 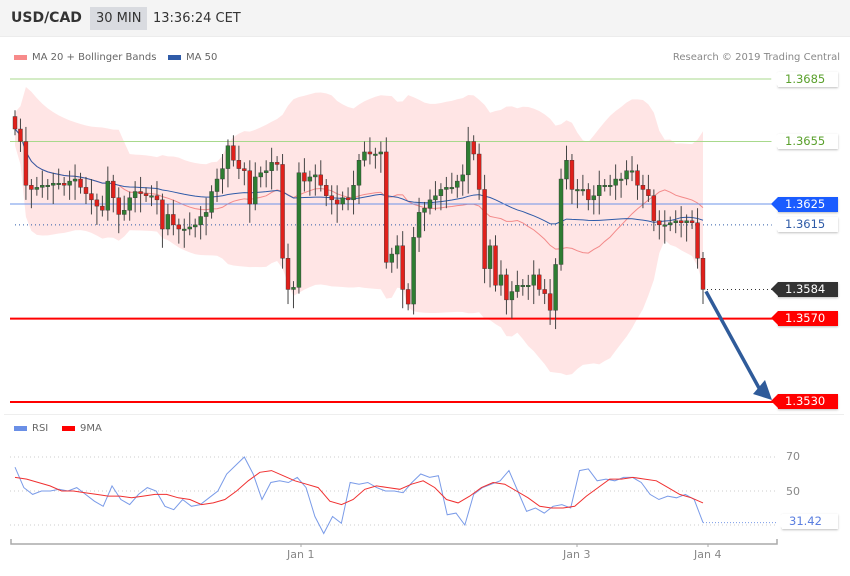 I want to click on price-label-support: 1.3570, so click(x=804, y=319).